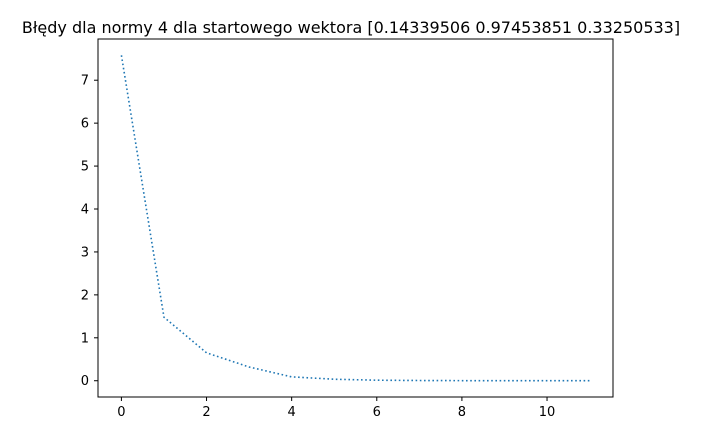  What do you see at coordinates (85, 81) in the screenshot?
I see `y-tick-label: 7` at bounding box center [85, 81].